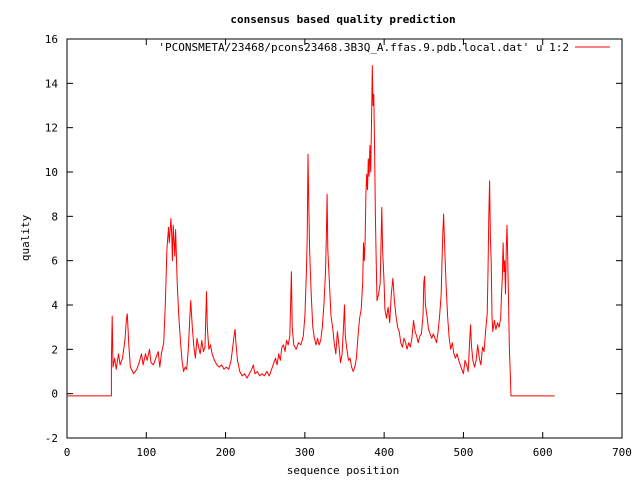 This screenshot has height=480, width=640. Describe the element at coordinates (54, 394) in the screenshot. I see `y-tick-label: 0` at that location.